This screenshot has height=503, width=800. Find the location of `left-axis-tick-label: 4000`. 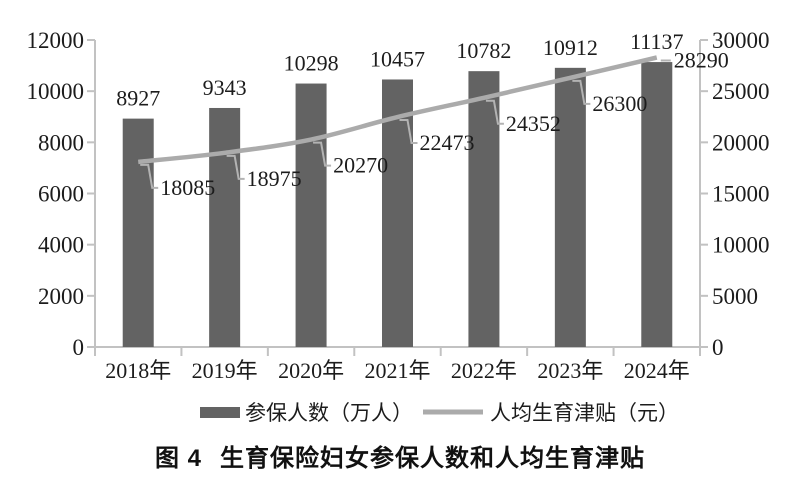

left-axis-tick-label: 4000 is located at coordinates (61, 245).